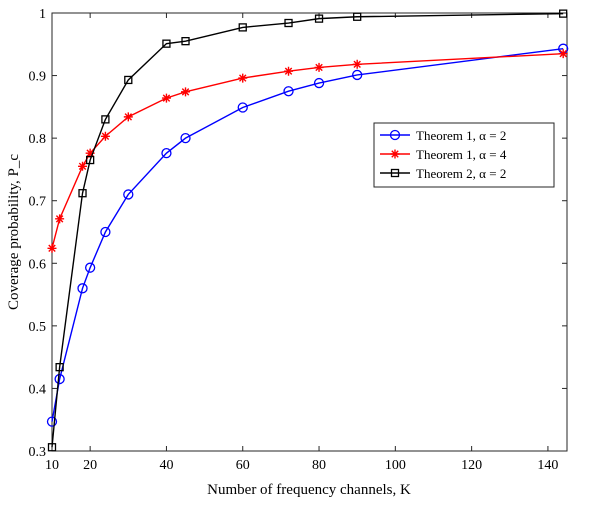 This screenshot has width=598, height=508. Describe the element at coordinates (243, 465) in the screenshot. I see `x-tick-label: 60` at that location.